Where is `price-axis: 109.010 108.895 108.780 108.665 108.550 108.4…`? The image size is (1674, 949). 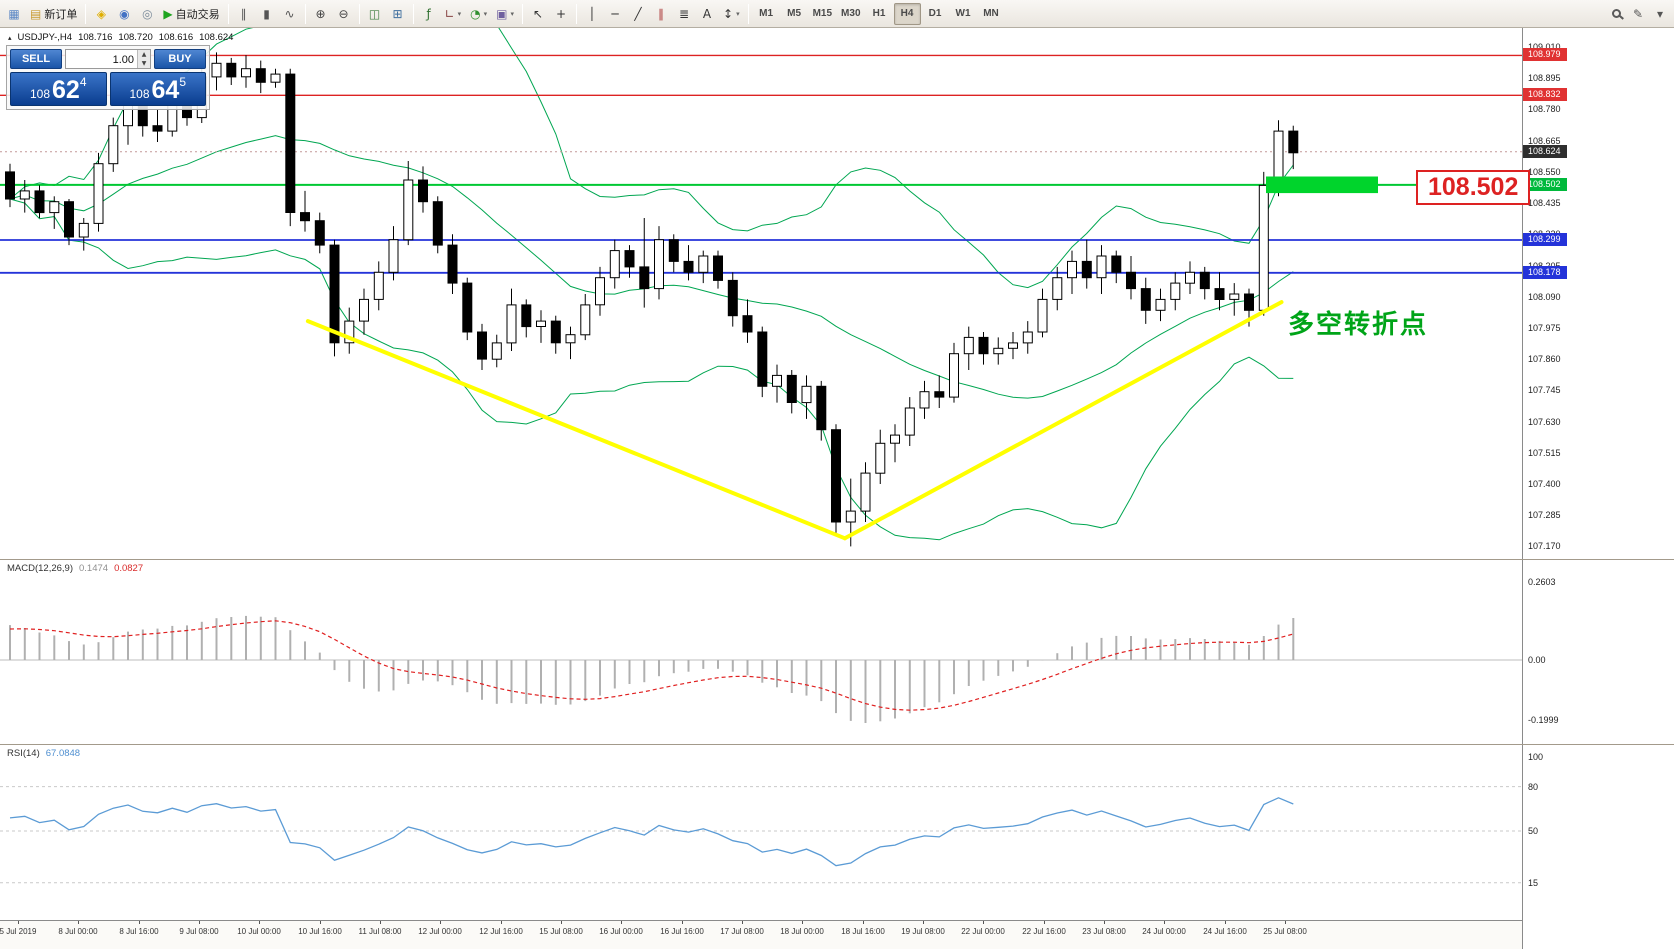 price-axis: 109.010 108.895 108.780 108.665 108.550 108.4… is located at coordinates (1598, 488).